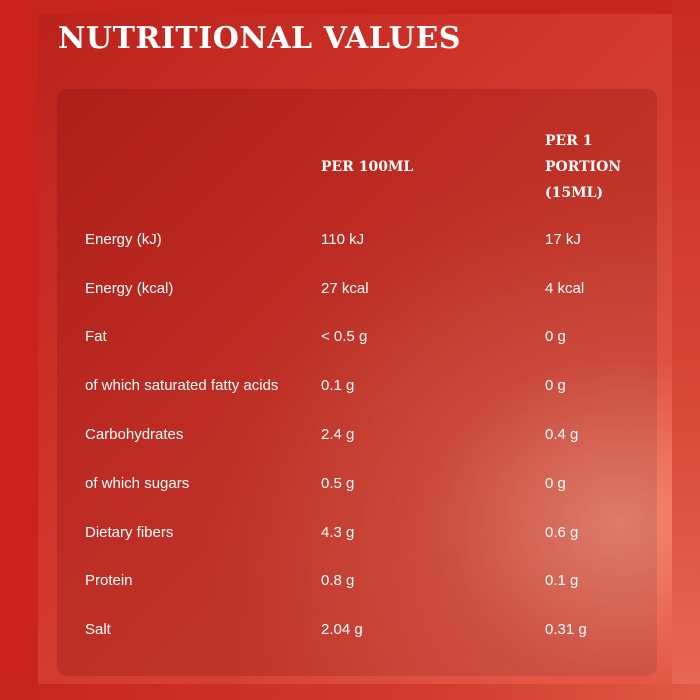 This screenshot has height=700, width=700. What do you see at coordinates (370, 581) in the screenshot?
I see `table-row: Protein 0.8 g 0.1 g` at bounding box center [370, 581].